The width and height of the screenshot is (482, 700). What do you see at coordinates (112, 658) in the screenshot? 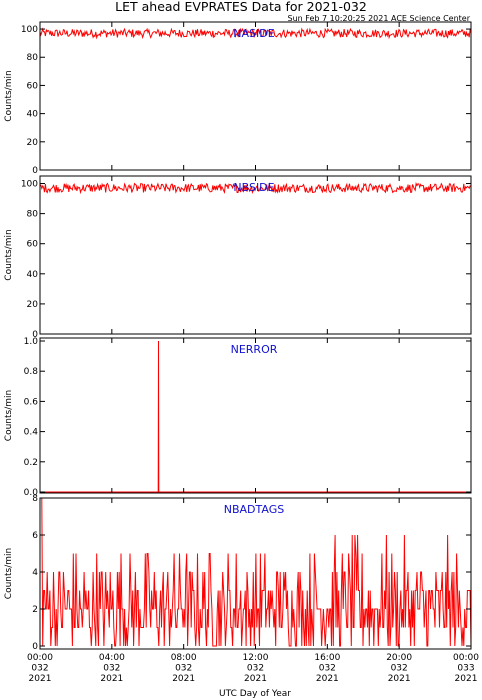
I see `x-tick-label: 04:00` at bounding box center [112, 658].